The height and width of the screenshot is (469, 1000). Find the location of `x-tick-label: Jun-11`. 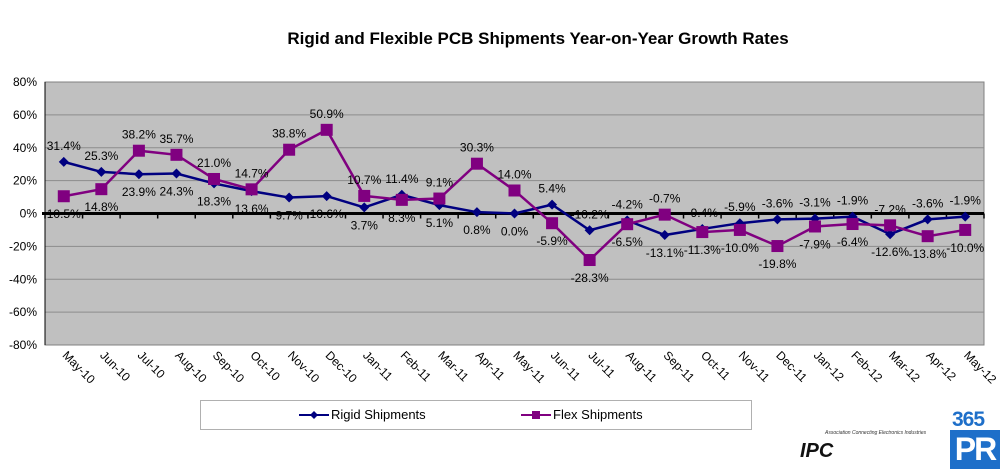

x-tick-label: Jun-11 is located at coordinates (565, 365).